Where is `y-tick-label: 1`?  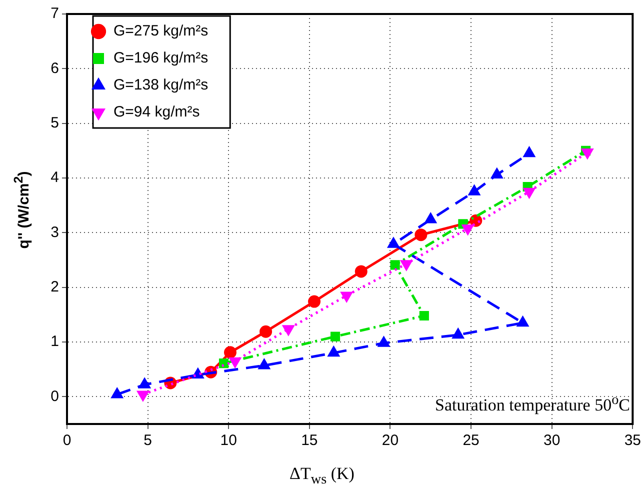 y-tick-label: 1 is located at coordinates (54, 341).